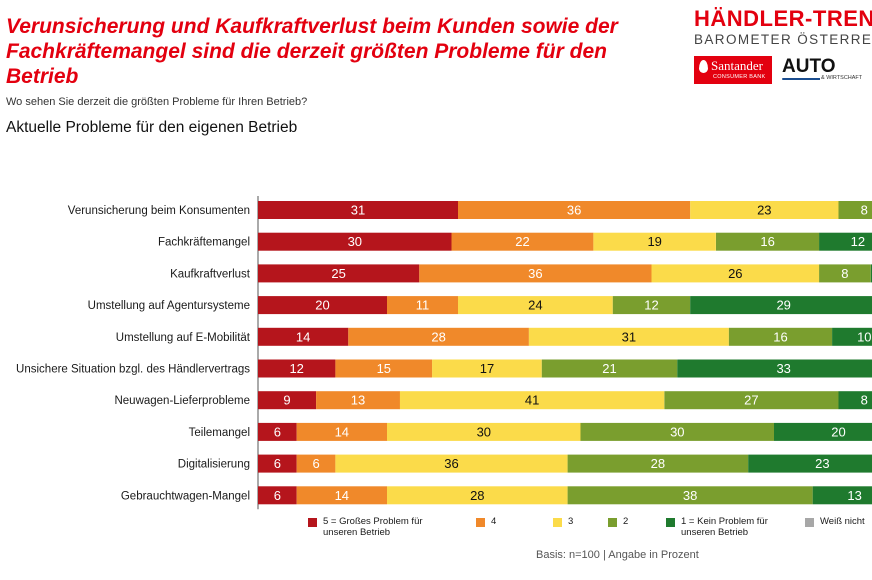 This screenshot has width=872, height=580. I want to click on data-label: 15, so click(384, 368).